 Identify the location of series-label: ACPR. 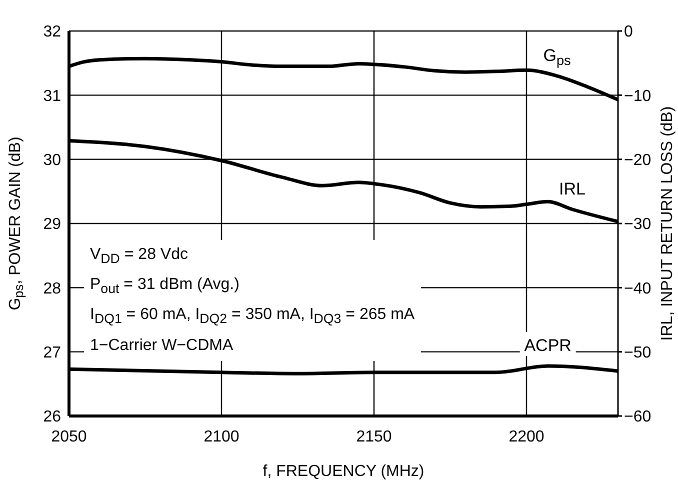
(548, 345).